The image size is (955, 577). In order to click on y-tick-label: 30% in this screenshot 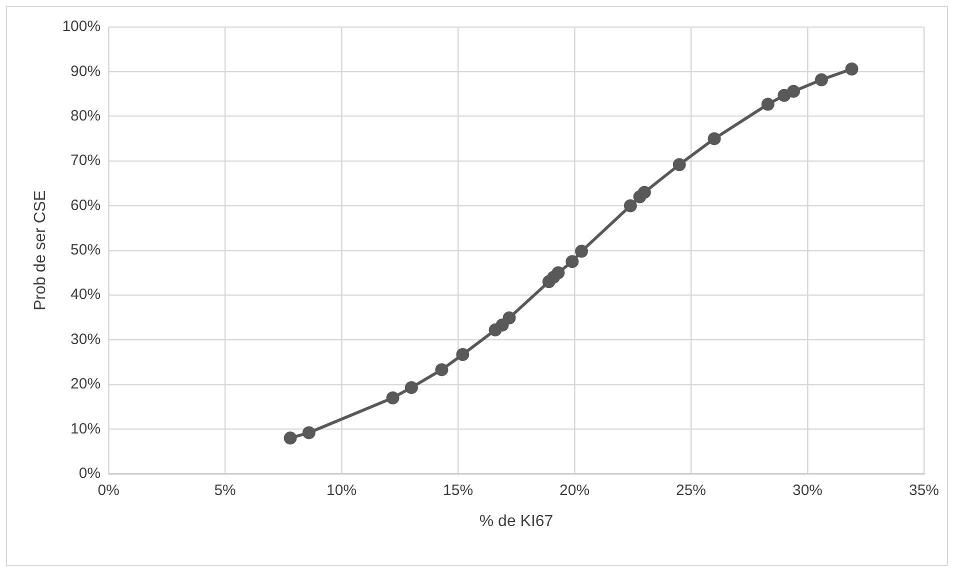, I will do `click(85, 339)`.